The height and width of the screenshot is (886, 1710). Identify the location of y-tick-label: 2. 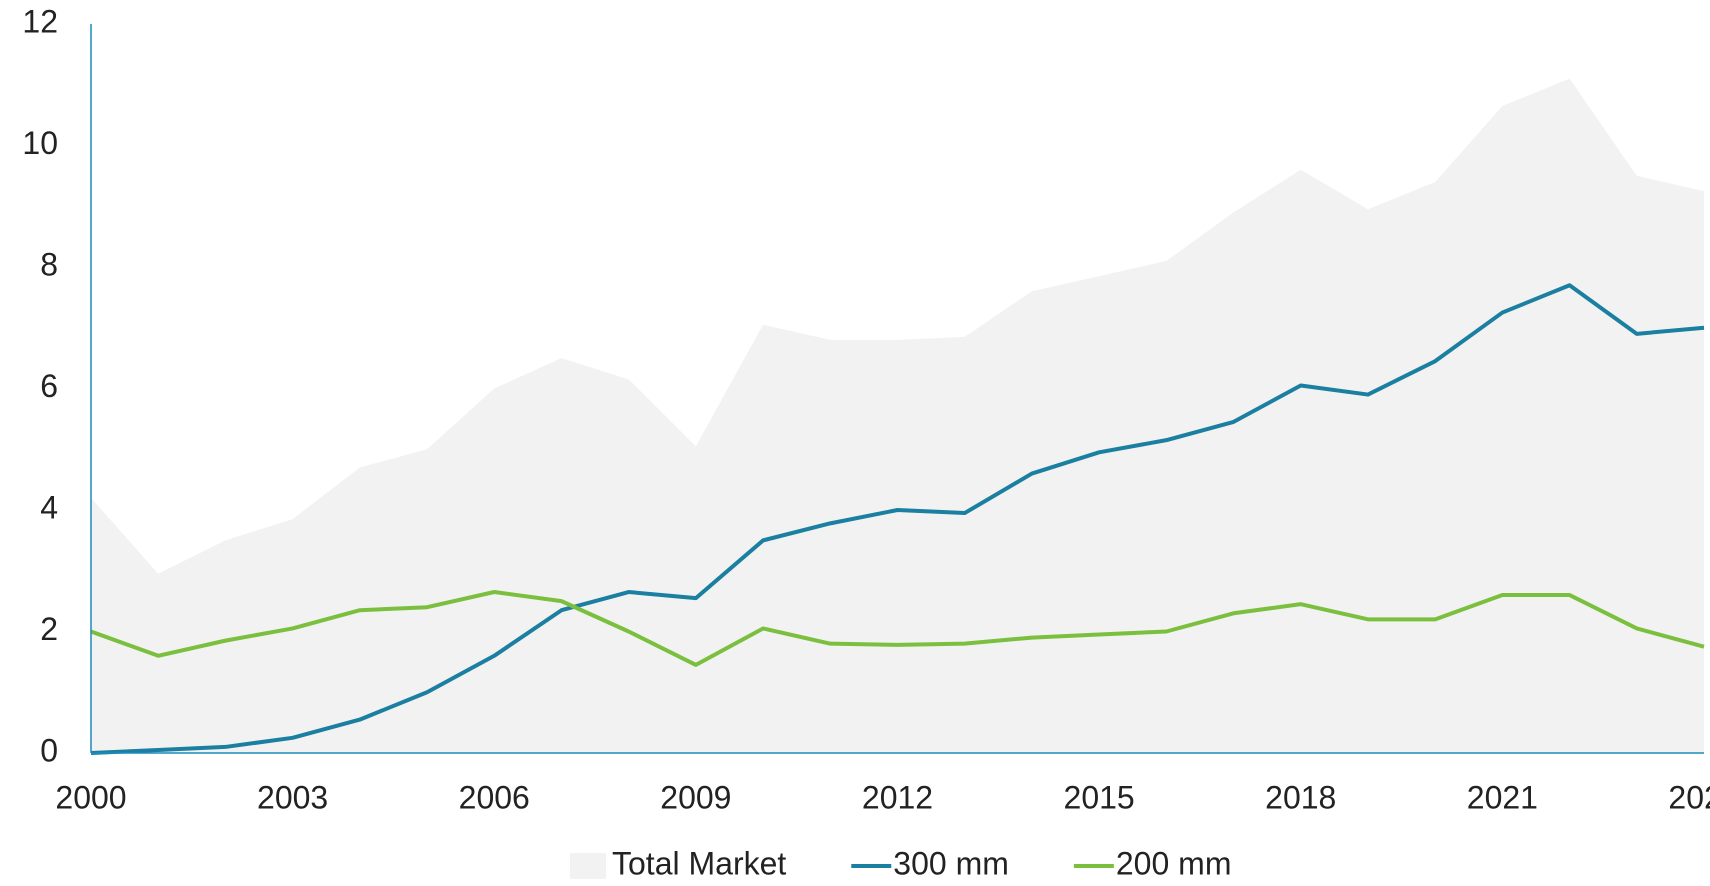
(49, 629).